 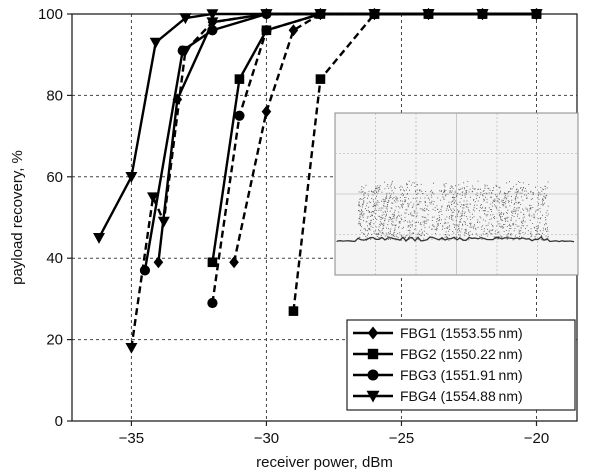 What do you see at coordinates (536, 438) in the screenshot?
I see `x-tick-label: −20` at bounding box center [536, 438].